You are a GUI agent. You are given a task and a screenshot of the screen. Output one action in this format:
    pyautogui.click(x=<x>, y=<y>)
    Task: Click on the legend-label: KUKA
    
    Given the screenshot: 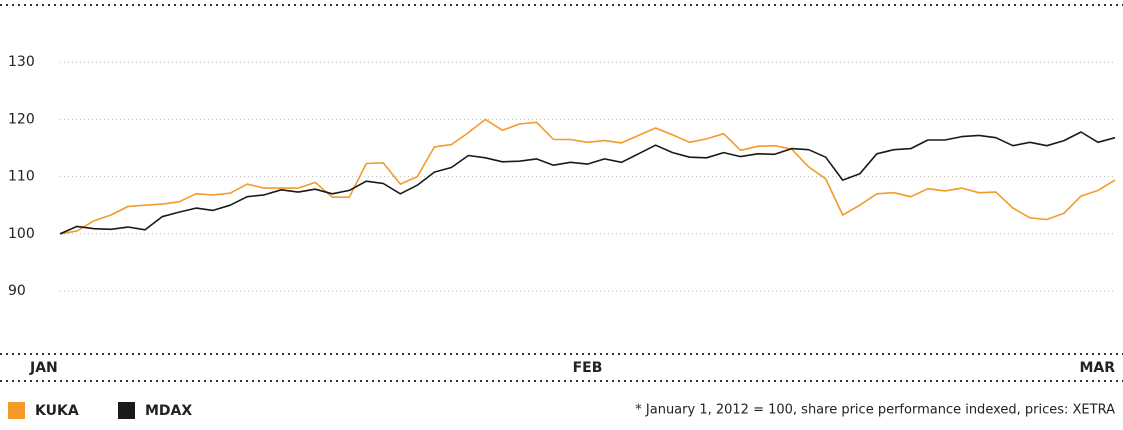 What is the action you would take?
    pyautogui.click(x=57, y=411)
    